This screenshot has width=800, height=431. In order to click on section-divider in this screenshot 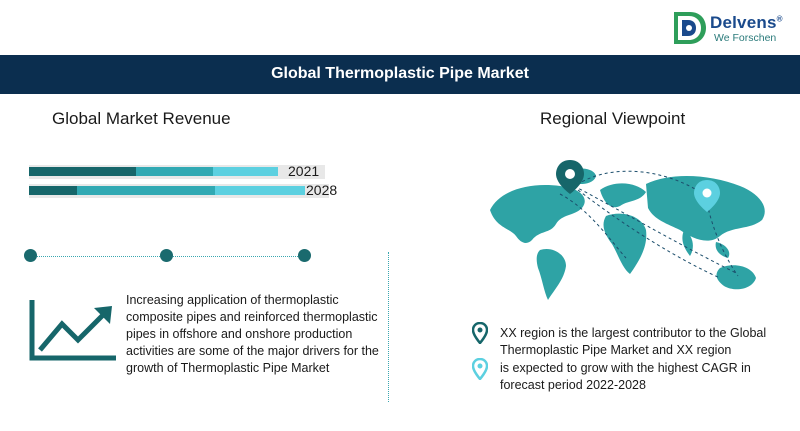, I will do `click(388, 327)`.